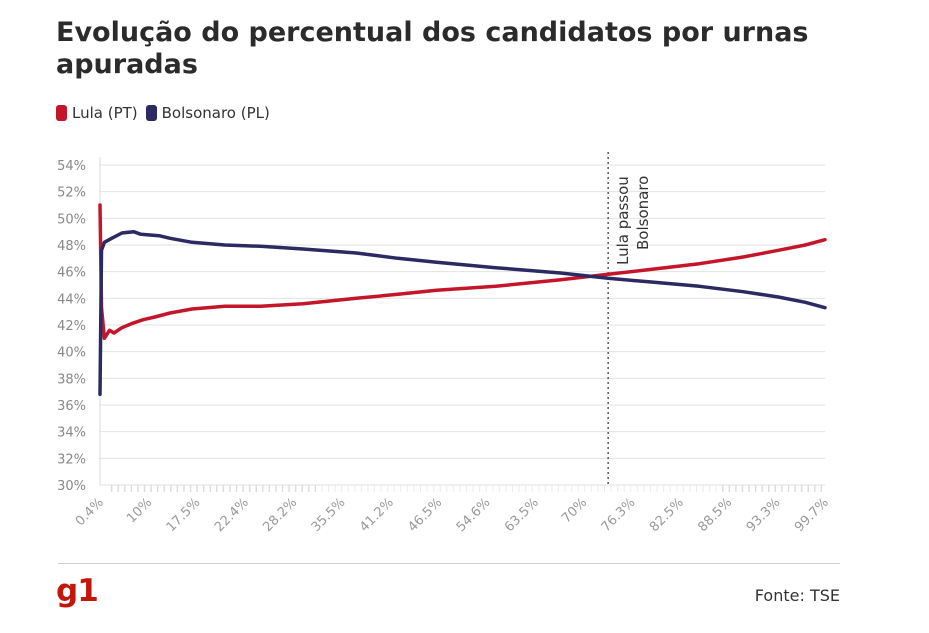 The height and width of the screenshot is (633, 929). I want to click on legend-swatch-bolsonaro, so click(151, 113).